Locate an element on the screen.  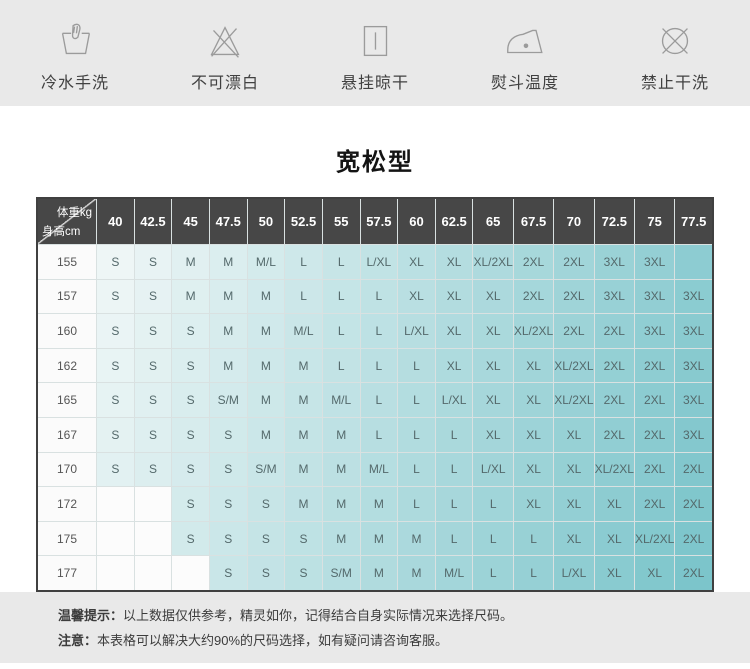
weight-header-cell: 57.5 is located at coordinates (379, 221).